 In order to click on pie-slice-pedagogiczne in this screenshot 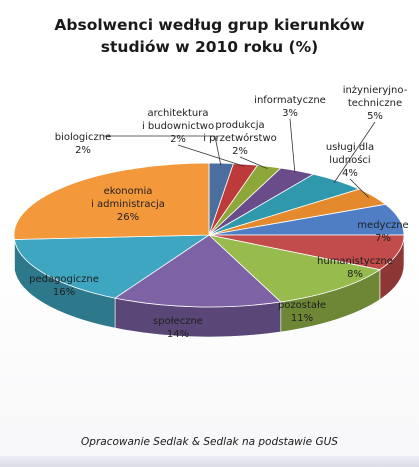, I will do `click(112, 266)`.